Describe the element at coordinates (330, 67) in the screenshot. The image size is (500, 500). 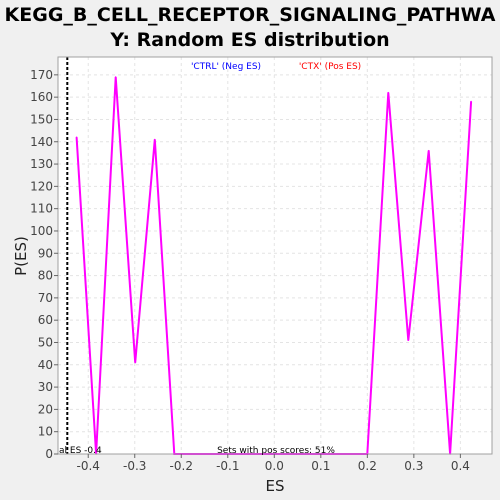
I see `legend-entry-ctx: 'CTX' (Pos ES)` at that location.